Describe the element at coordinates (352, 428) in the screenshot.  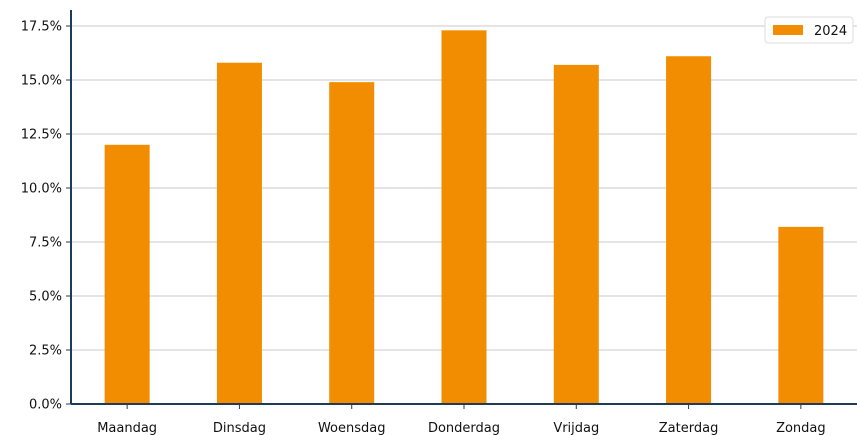
I see `x-tick-label: Woensdag` at that location.